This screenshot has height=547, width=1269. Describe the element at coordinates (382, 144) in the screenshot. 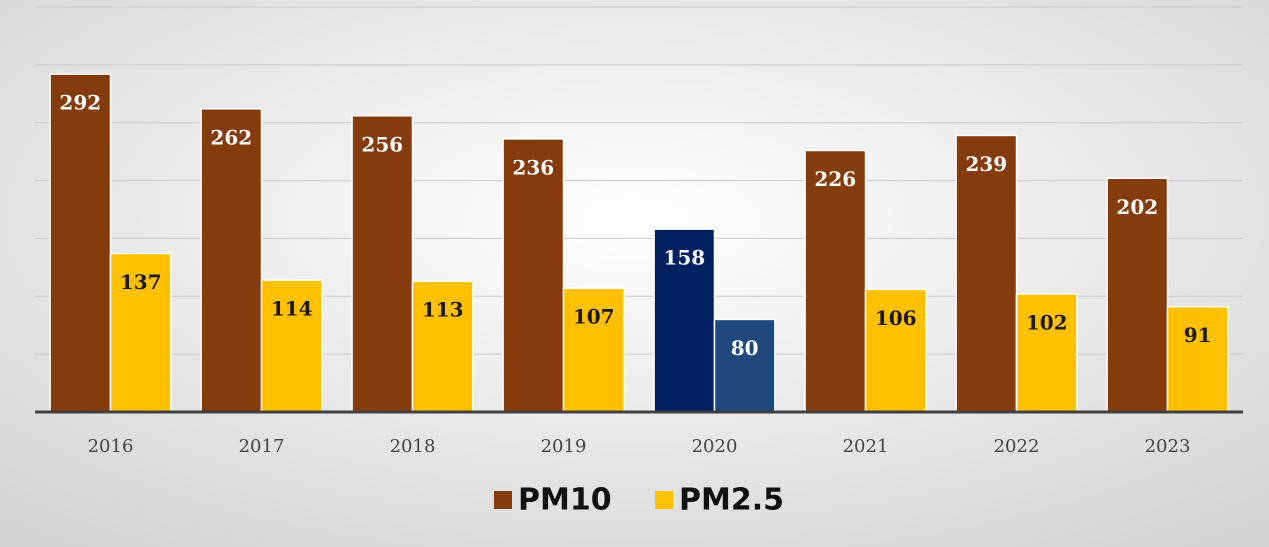

I see `value-label: 256` at that location.